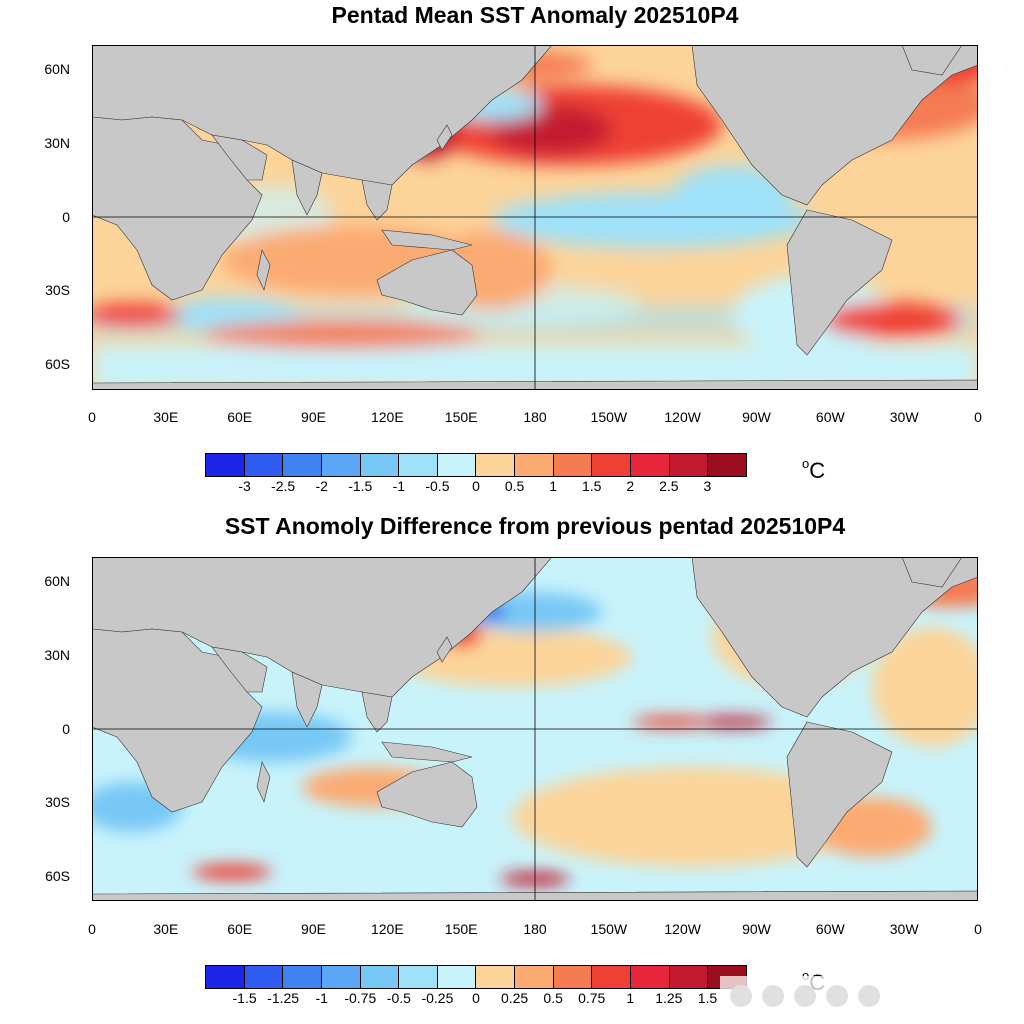 This screenshot has width=1024, height=1024. I want to click on colorbar-tick-label: 2, so click(630, 486).